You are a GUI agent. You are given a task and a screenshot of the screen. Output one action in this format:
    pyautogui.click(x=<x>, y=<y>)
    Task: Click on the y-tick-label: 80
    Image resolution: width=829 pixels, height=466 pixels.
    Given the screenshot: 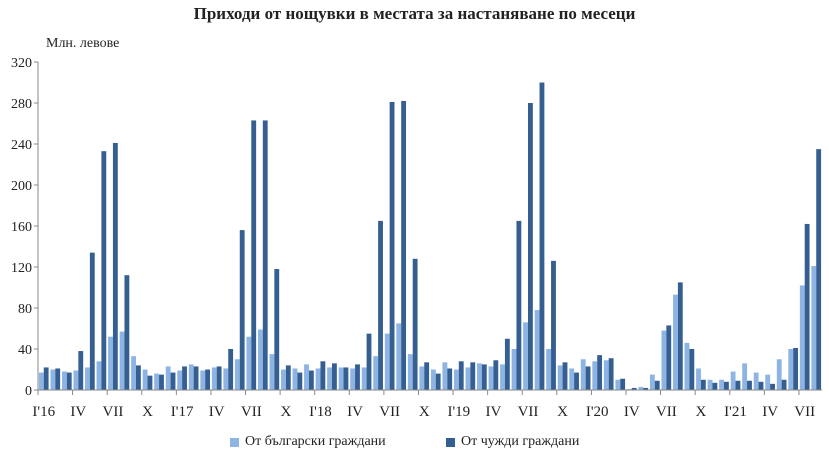 What is the action you would take?
    pyautogui.click(x=25, y=309)
    